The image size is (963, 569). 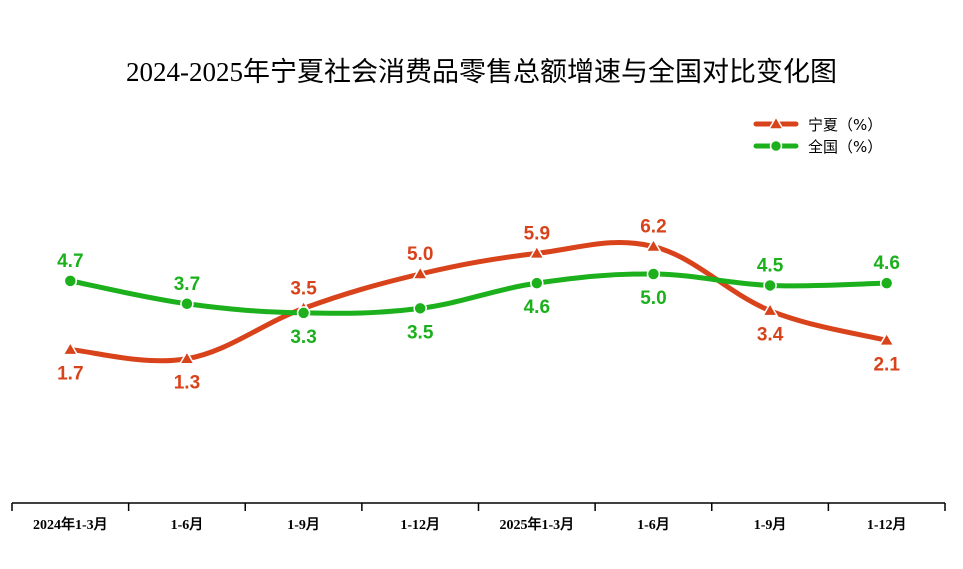 What do you see at coordinates (845, 125) in the screenshot?
I see `legend-label: 宁夏（%）` at bounding box center [845, 125].